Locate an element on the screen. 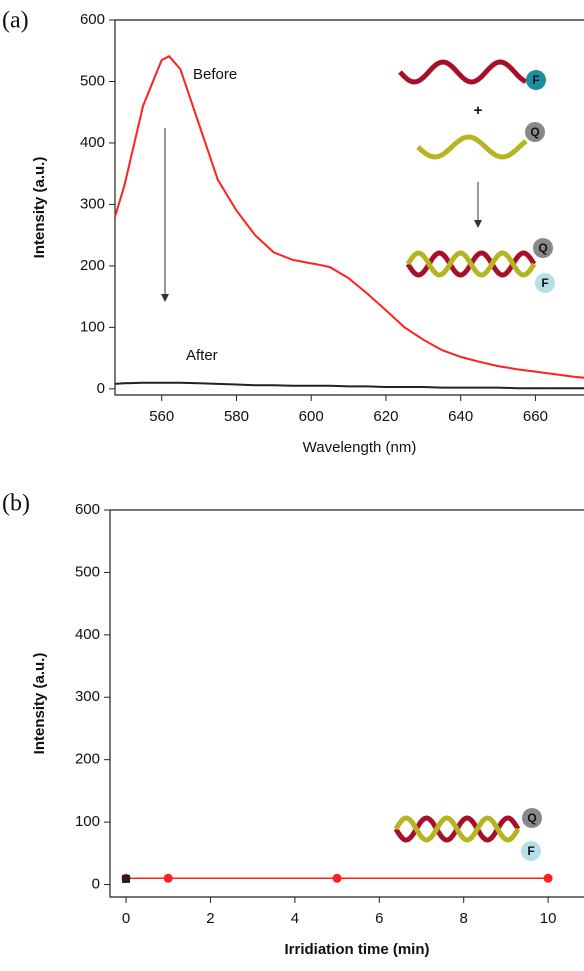 The image size is (584, 971). x-tick-label: 560 is located at coordinates (161, 416).